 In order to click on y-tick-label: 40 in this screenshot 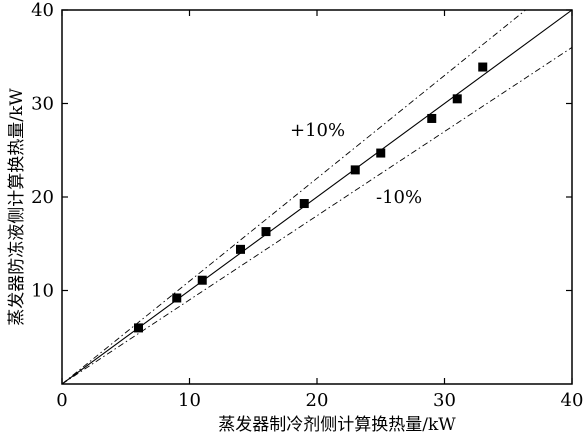, I will do `click(42, 10)`.